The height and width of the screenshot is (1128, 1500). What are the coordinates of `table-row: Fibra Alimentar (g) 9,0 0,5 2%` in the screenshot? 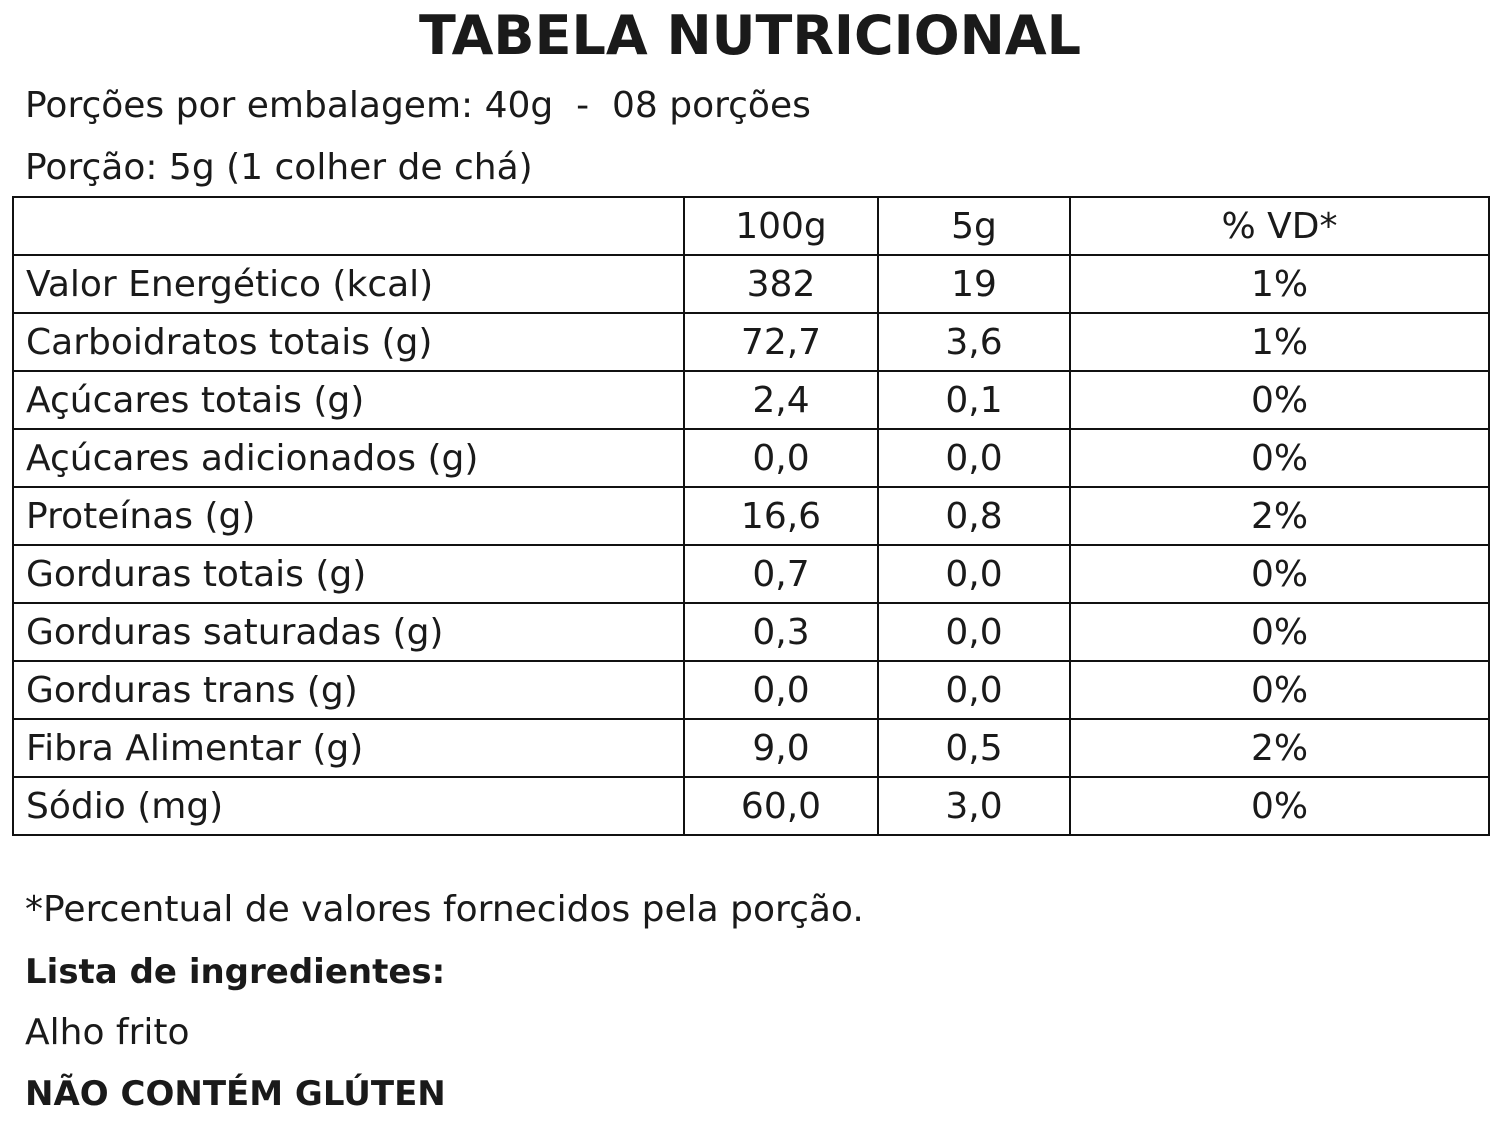 It's located at (751, 748).